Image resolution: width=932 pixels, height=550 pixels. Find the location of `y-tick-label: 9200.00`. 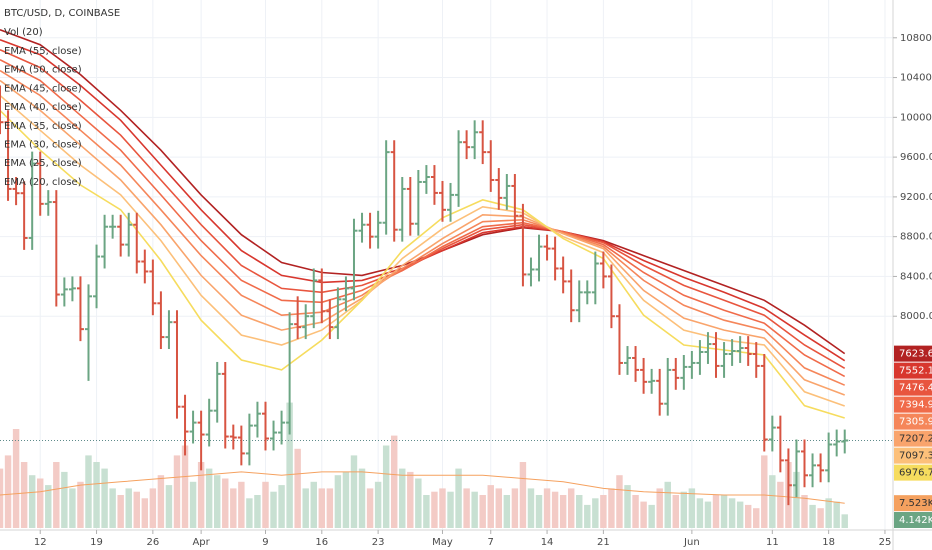

y-tick-label: 9200.00 is located at coordinates (916, 197).